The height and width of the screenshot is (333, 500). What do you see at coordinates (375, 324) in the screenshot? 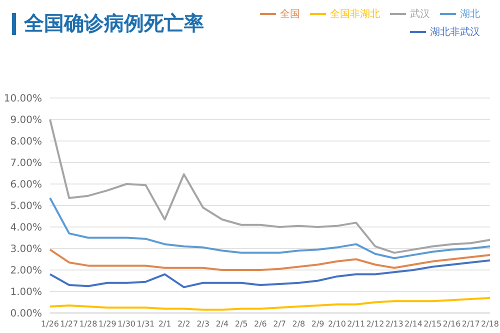
I see `x-tick-label: 2/12` at bounding box center [375, 324].